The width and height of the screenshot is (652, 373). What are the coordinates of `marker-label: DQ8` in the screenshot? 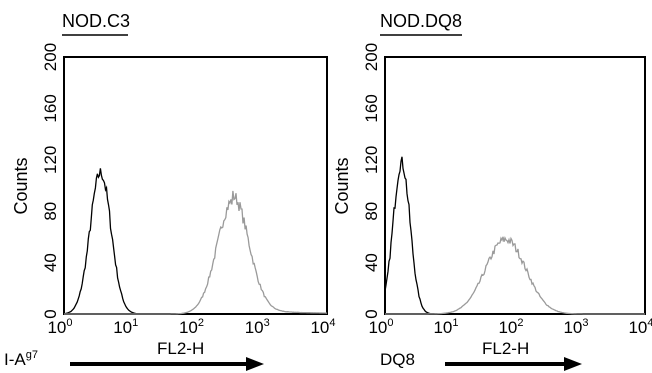 It's located at (397, 359).